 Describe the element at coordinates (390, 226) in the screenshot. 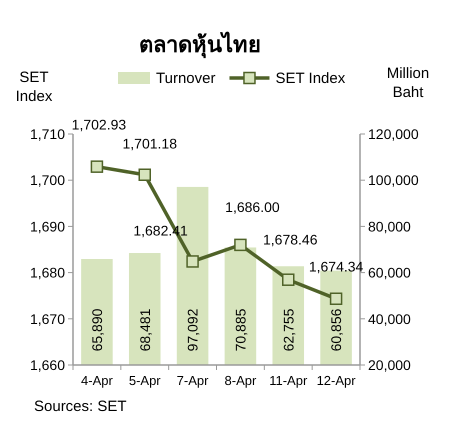

I see `y2-tick-label: 80,000` at that location.